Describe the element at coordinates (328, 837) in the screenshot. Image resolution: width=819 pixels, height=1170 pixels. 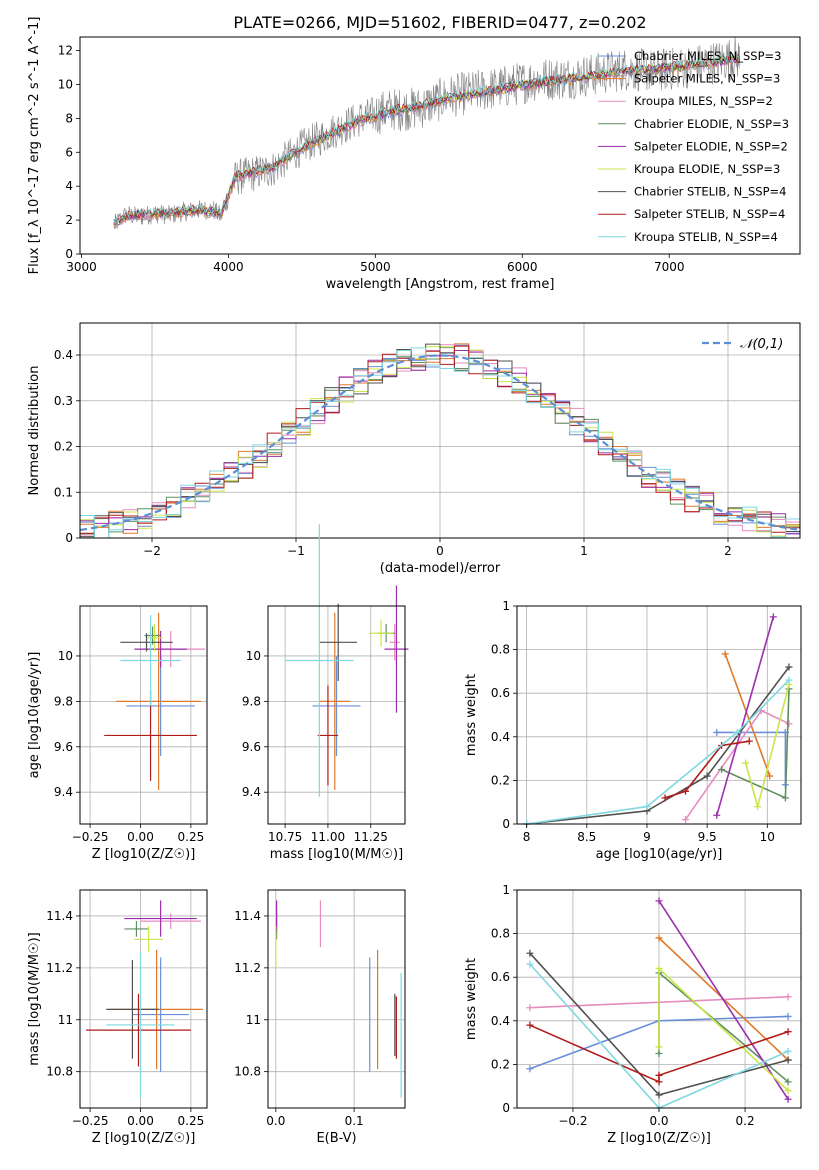
I see `x-tick-label: 11.00` at that location.